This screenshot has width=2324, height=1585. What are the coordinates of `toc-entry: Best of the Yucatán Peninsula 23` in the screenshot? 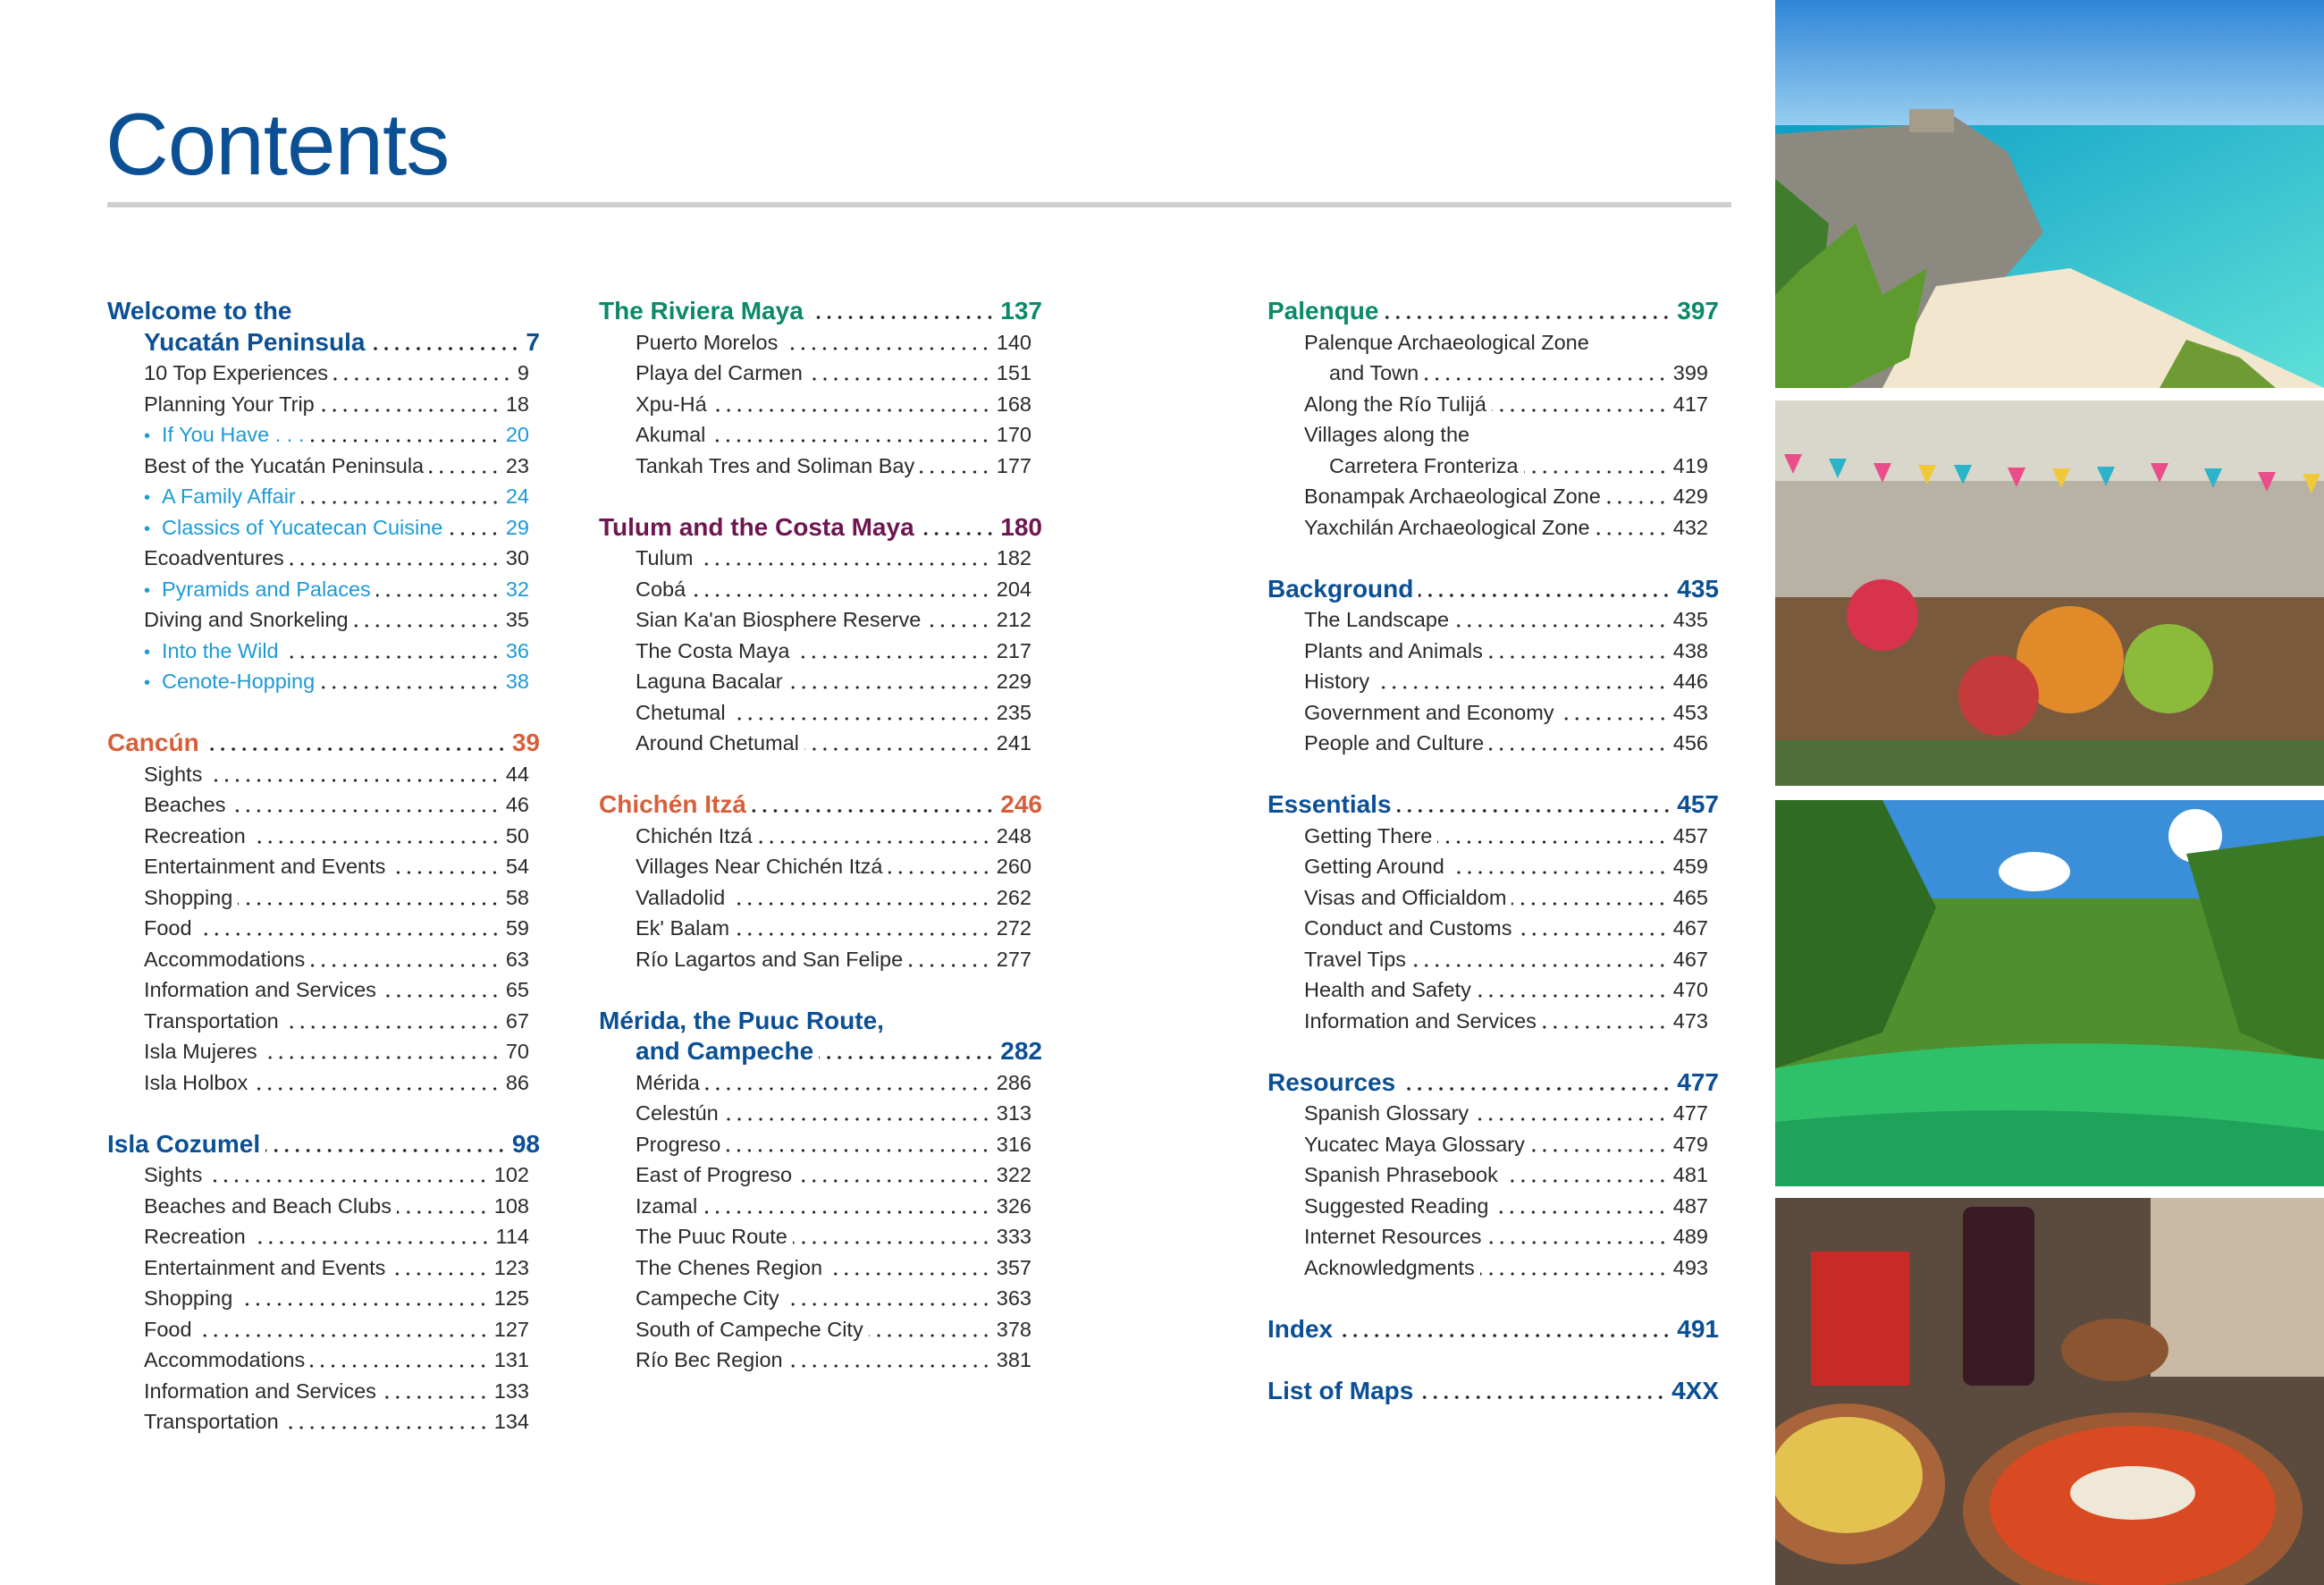 It's located at (324, 467).